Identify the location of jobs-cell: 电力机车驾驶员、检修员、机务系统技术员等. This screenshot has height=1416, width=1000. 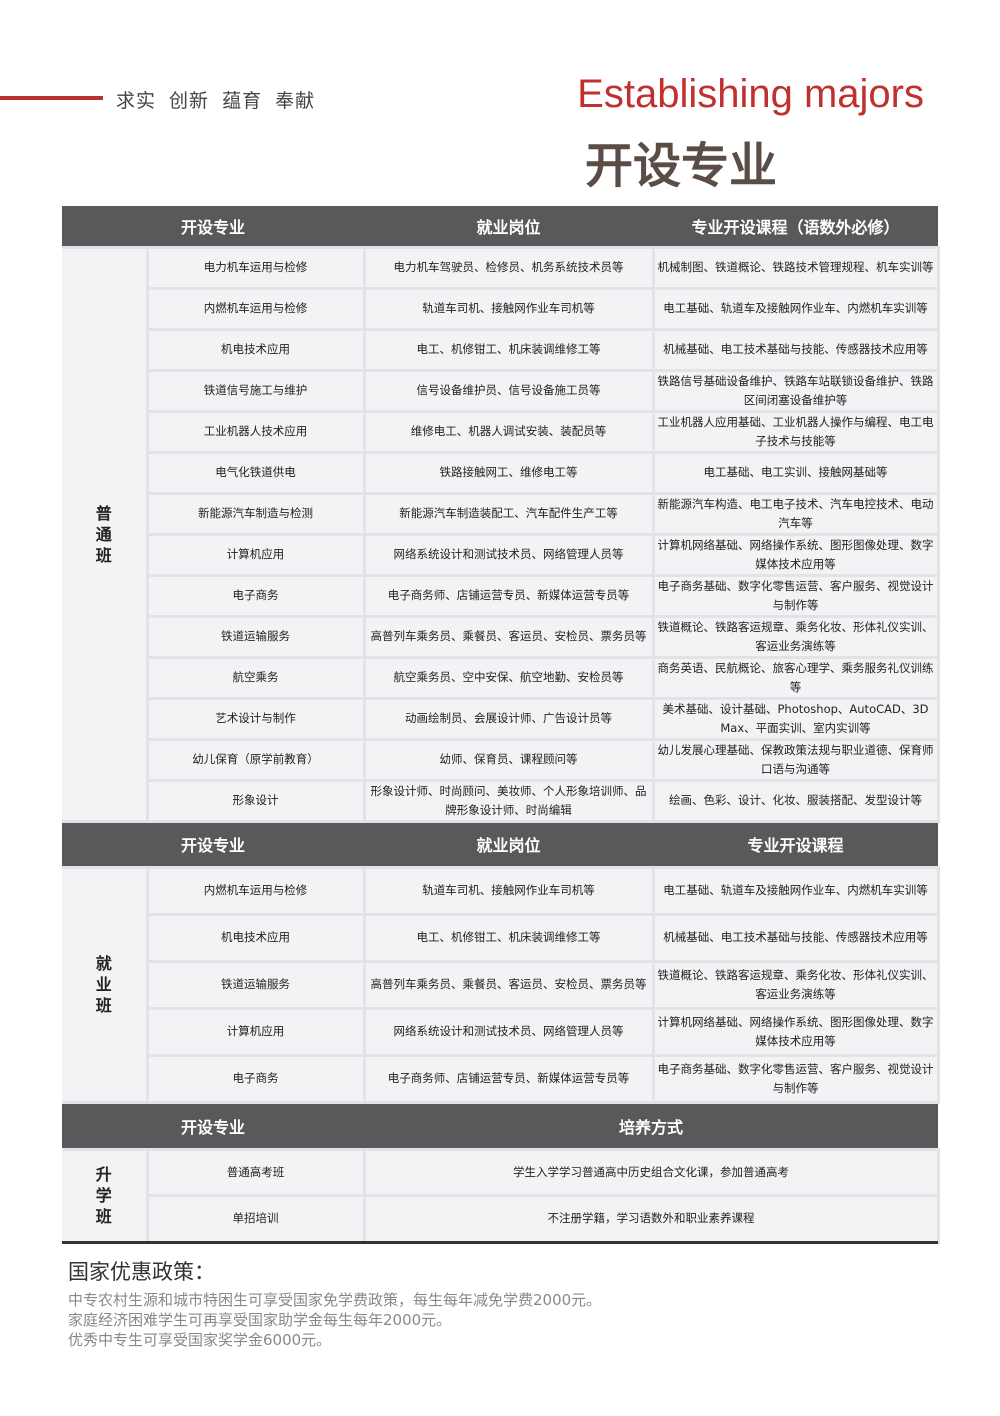
(508, 267).